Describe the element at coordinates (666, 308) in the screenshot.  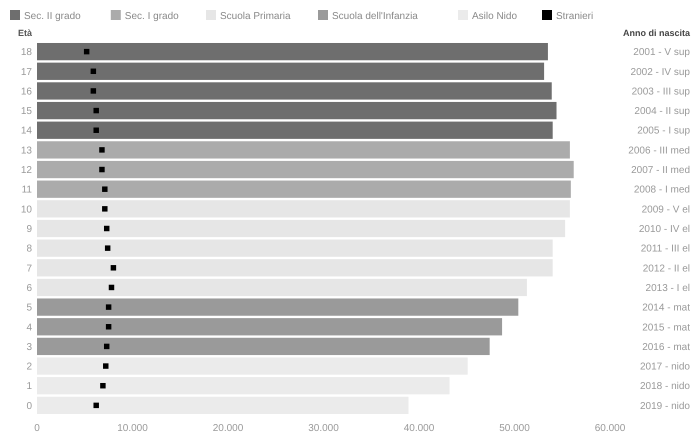
I see `y2-tick-label: 2014 - mat` at that location.